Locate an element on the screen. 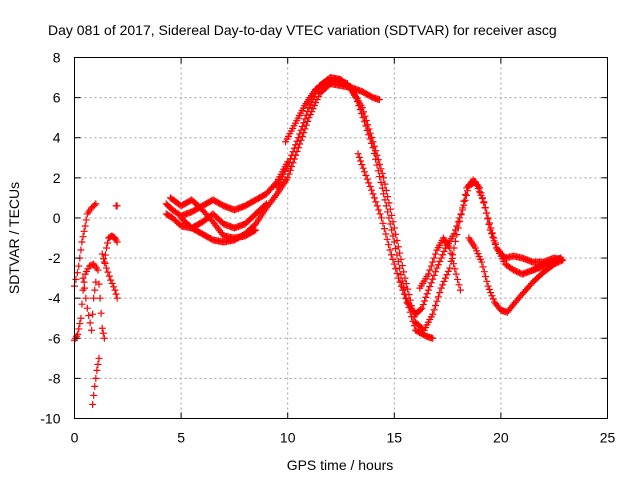 This screenshot has height=480, width=640. x-axis-label: GPS time / hours is located at coordinates (340, 465).